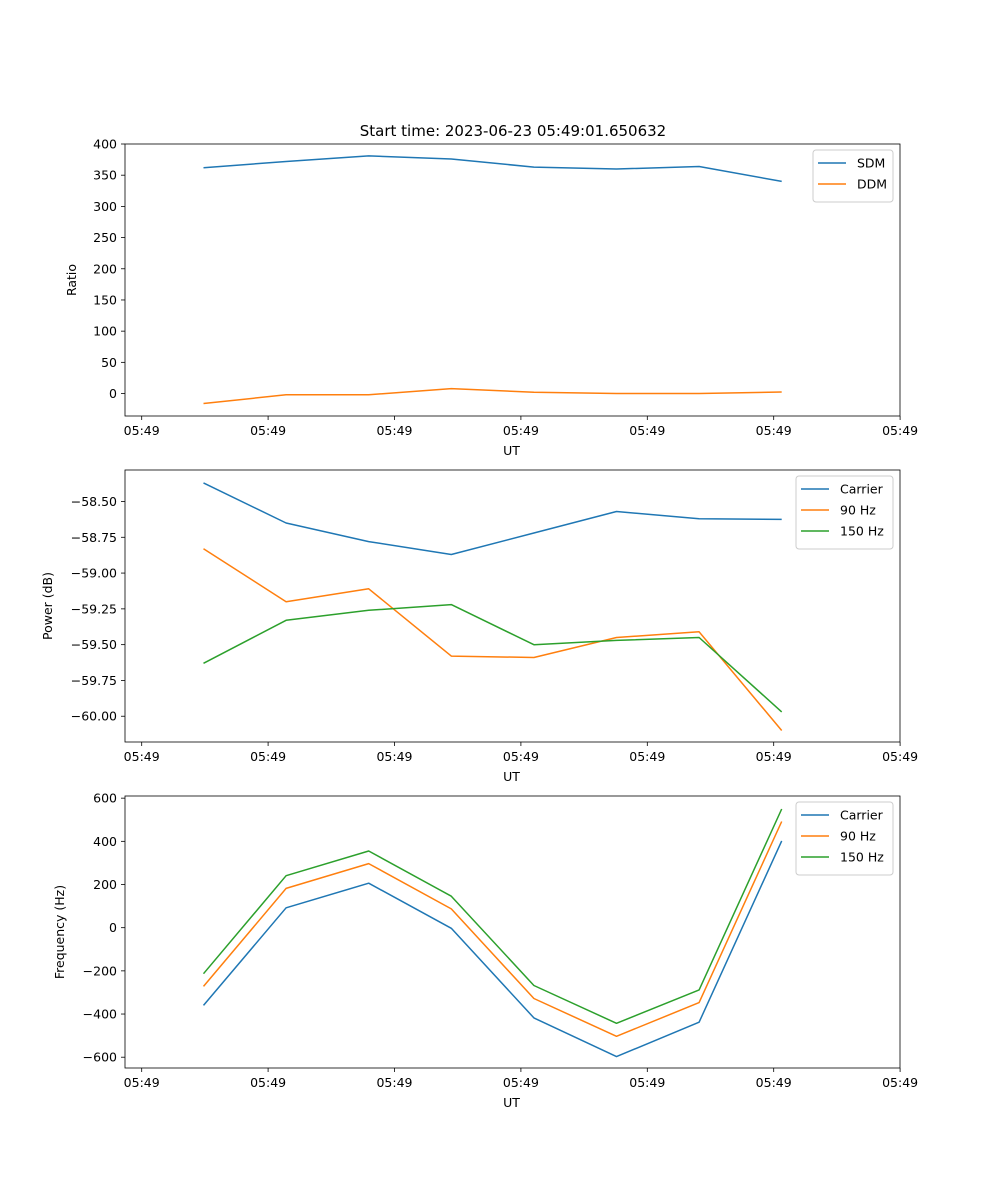 This screenshot has width=1000, height=1200. I want to click on series-line-ddm, so click(492, 396).